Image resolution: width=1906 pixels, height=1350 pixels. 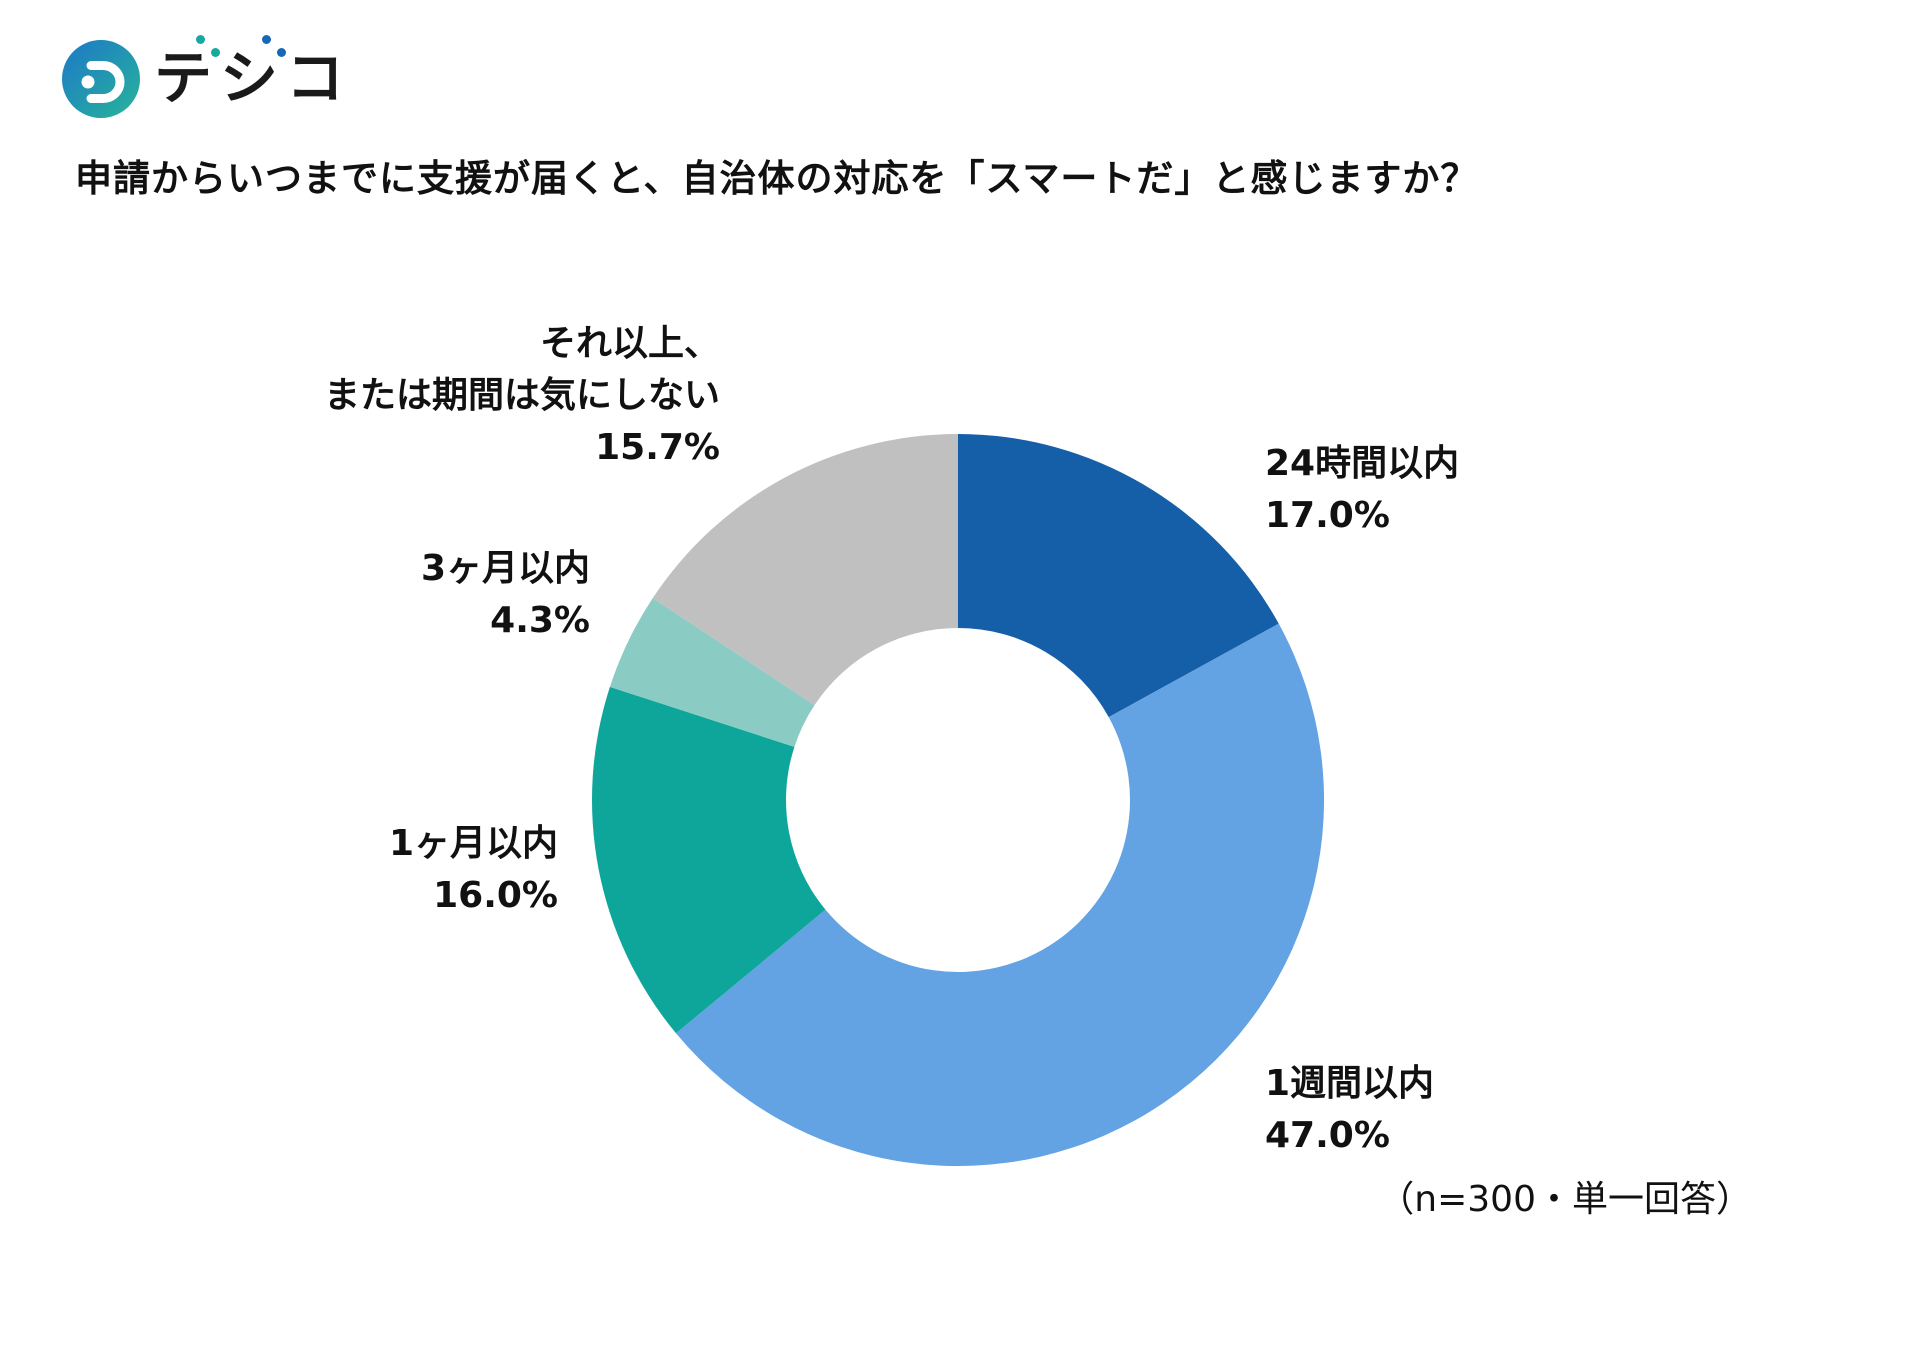 What do you see at coordinates (540, 620) in the screenshot?
I see `segment-label-value: 4.3%` at bounding box center [540, 620].